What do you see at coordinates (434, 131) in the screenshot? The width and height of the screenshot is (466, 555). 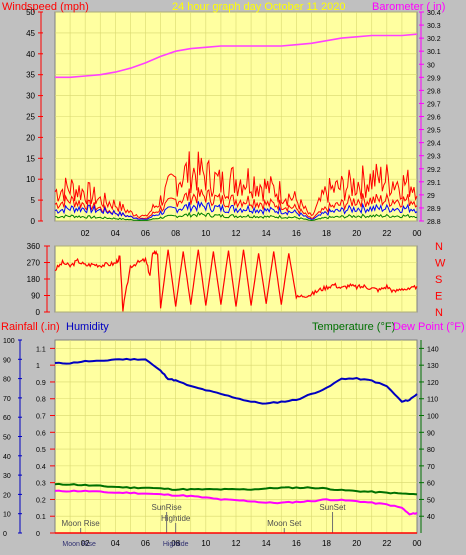 I see `barometer-tick-label: 29.5` at bounding box center [434, 131].